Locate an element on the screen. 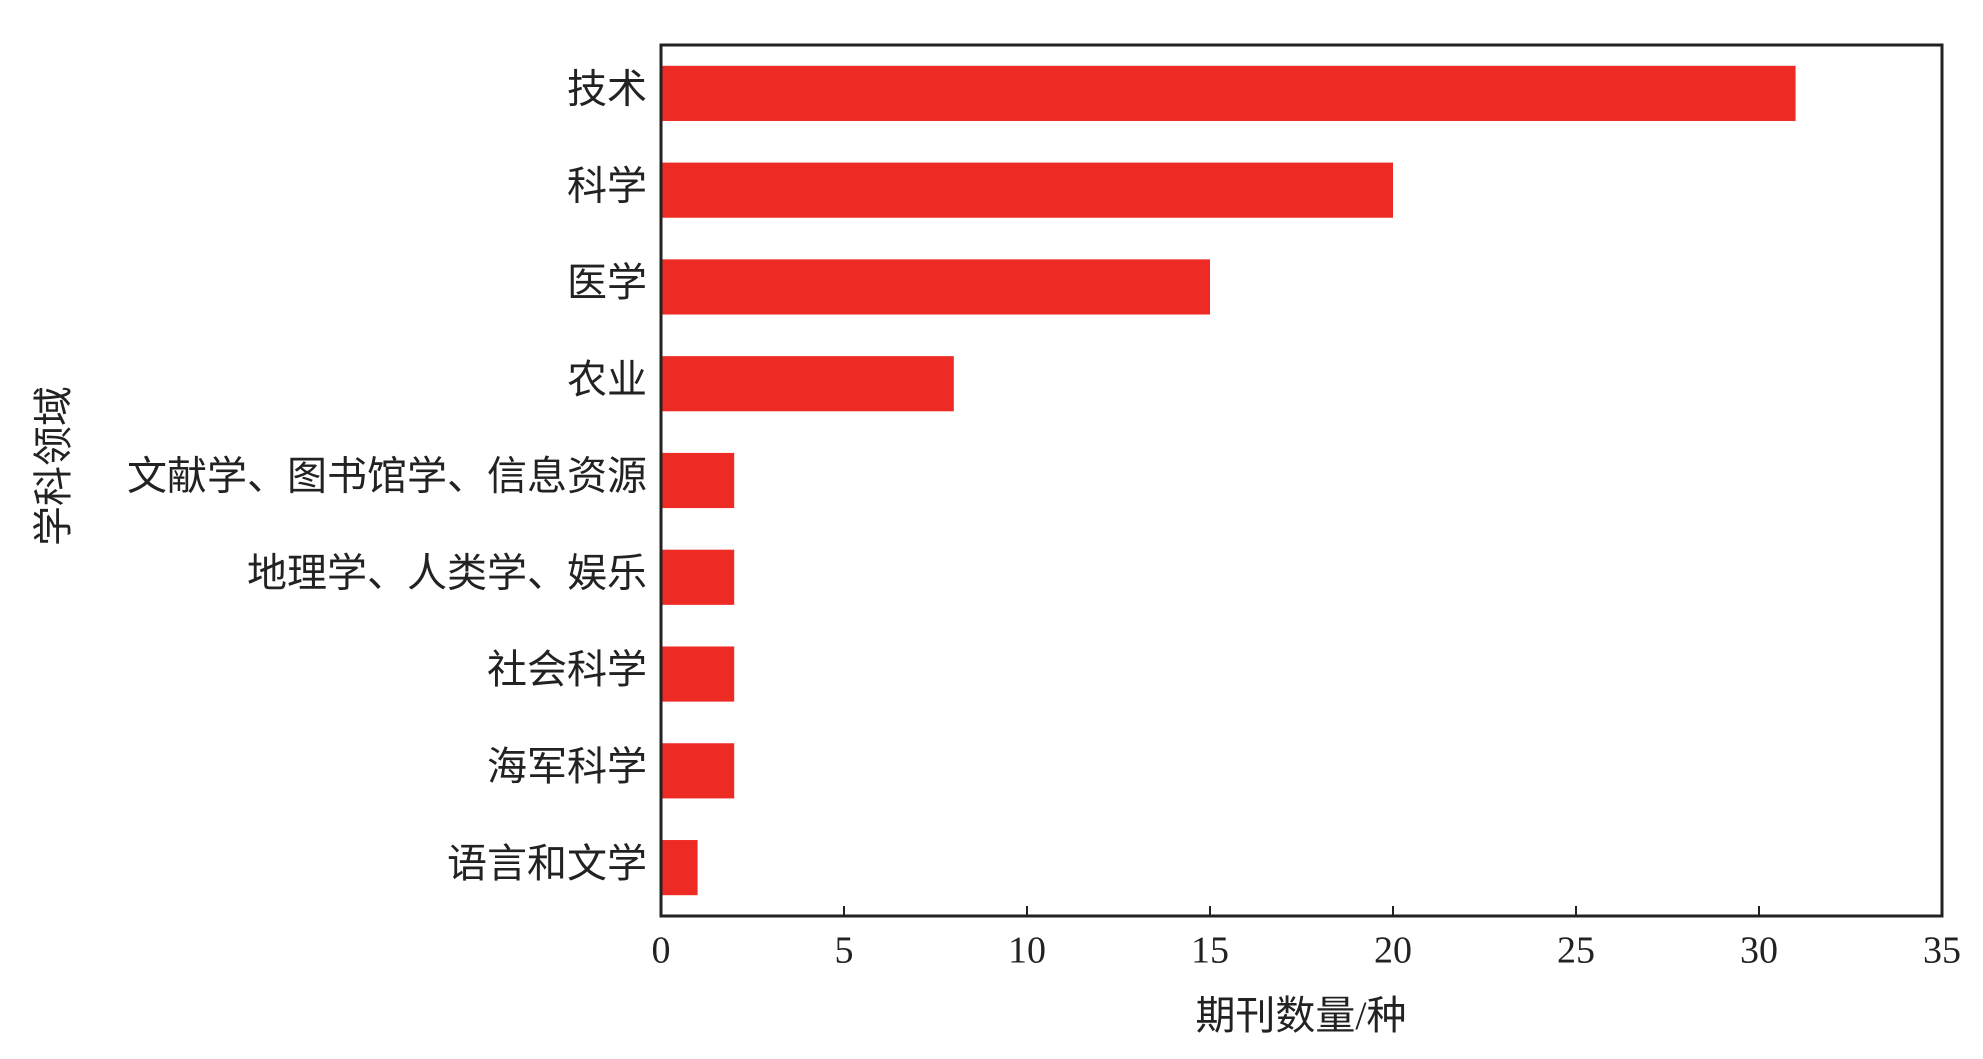  y-tick-label: 科学 is located at coordinates (607, 185).